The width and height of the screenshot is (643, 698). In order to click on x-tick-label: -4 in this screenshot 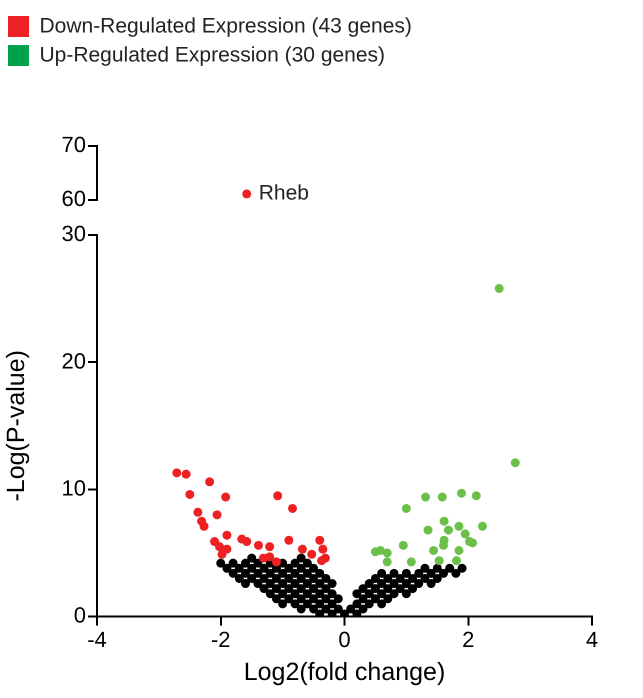, I will do `click(97, 639)`.